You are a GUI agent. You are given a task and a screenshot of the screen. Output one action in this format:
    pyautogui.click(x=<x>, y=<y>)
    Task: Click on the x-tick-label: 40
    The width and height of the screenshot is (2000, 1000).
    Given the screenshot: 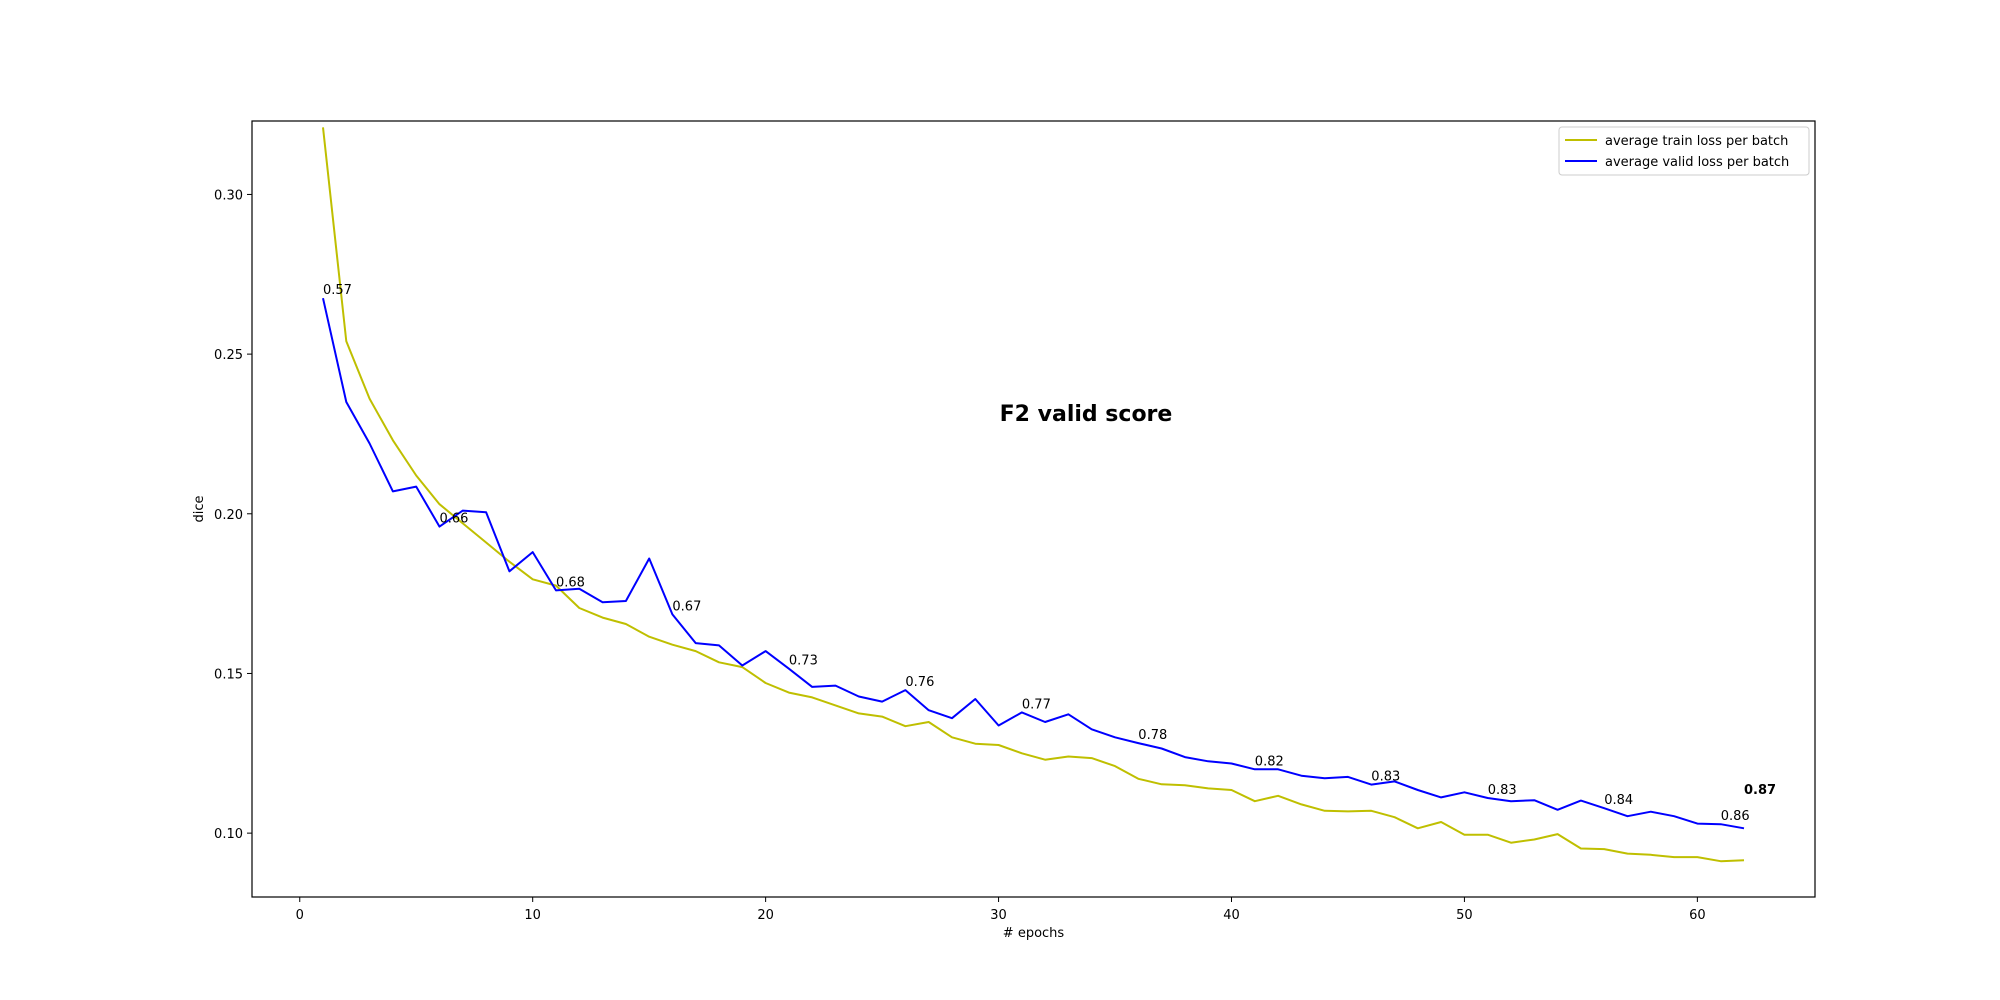 What is the action you would take?
    pyautogui.click(x=1231, y=915)
    